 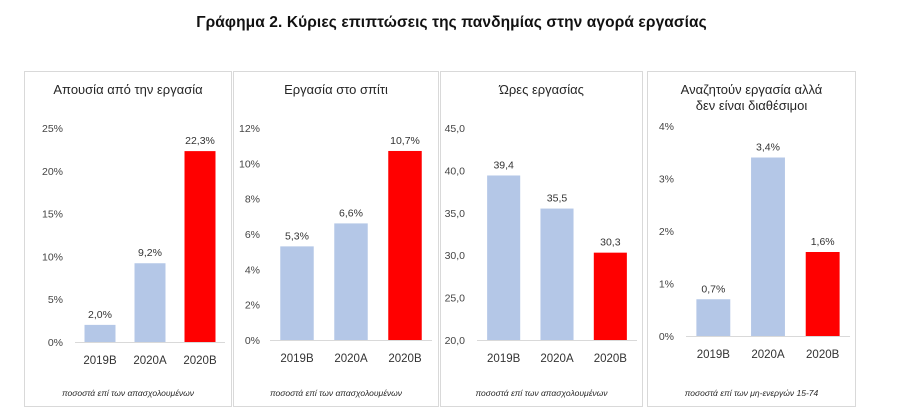 I want to click on data-label: 5,3%, so click(x=297, y=236).